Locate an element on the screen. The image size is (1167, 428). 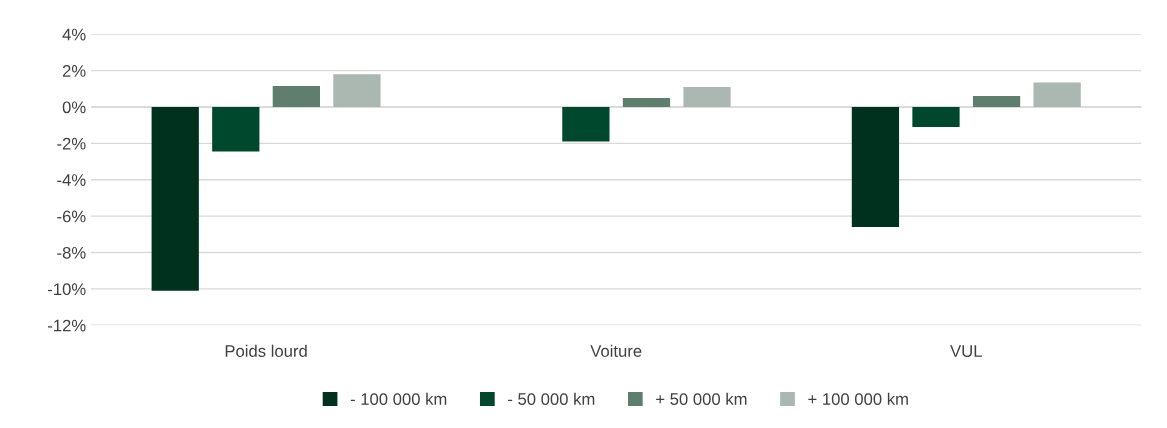
legend-label: - 100 000 km is located at coordinates (398, 398).